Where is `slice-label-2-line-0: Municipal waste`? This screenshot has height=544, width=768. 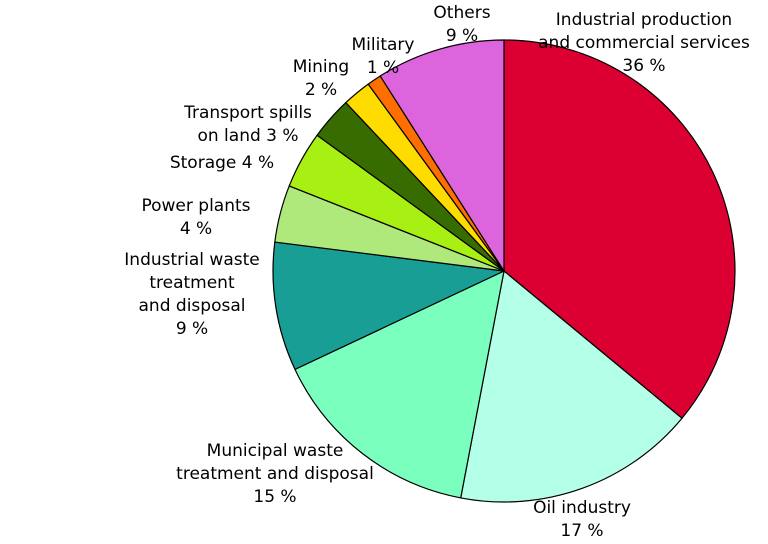
slice-label-2-line-0: Municipal waste is located at coordinates (275, 451).